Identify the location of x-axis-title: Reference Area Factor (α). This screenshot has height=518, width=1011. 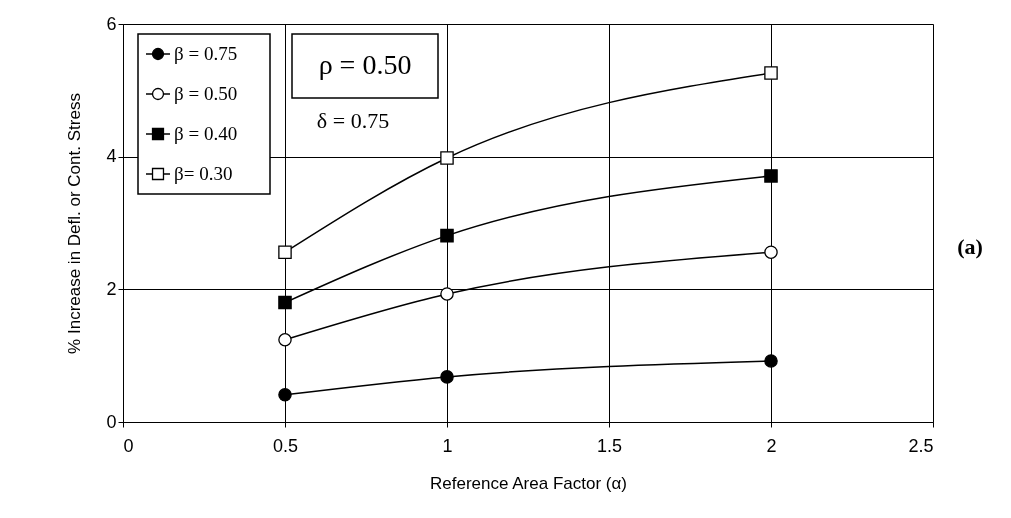
(528, 483).